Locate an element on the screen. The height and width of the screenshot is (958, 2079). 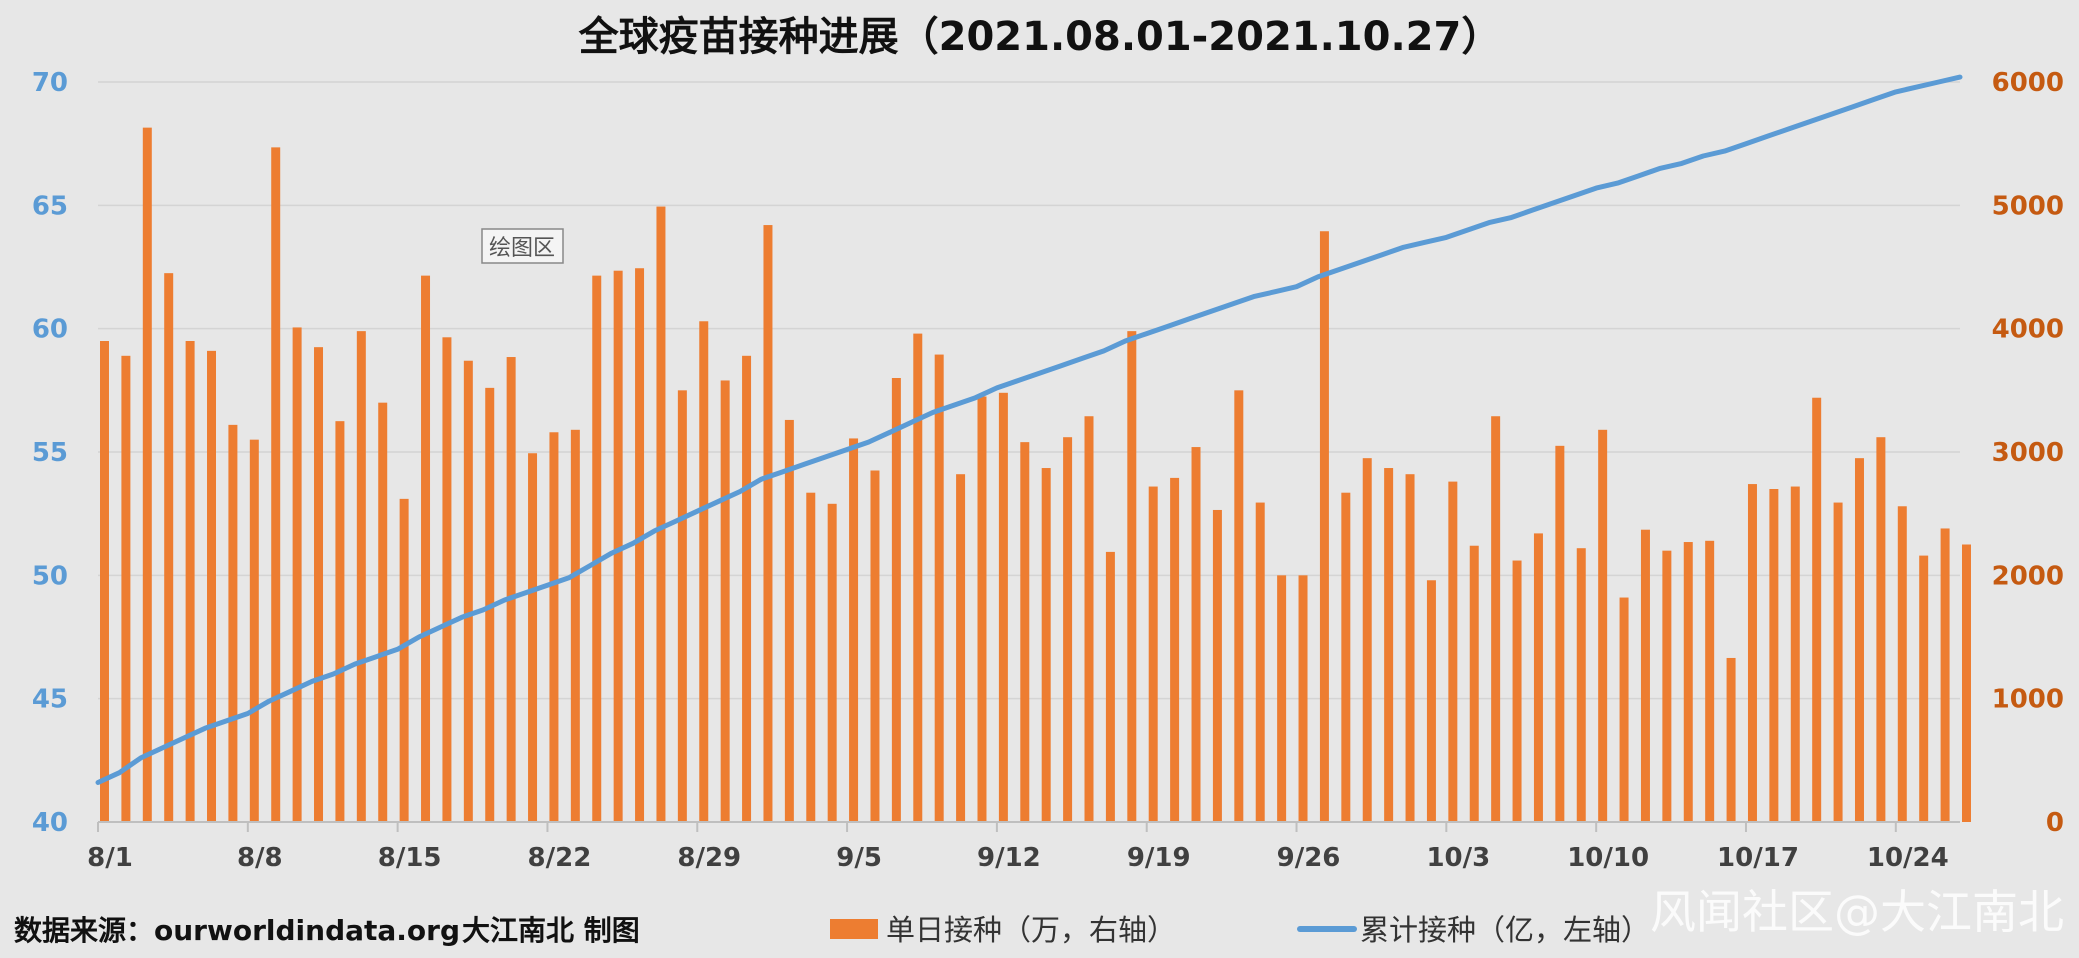
left-axis: 40 45 50 55 60 65 70 is located at coordinates (50, 453).